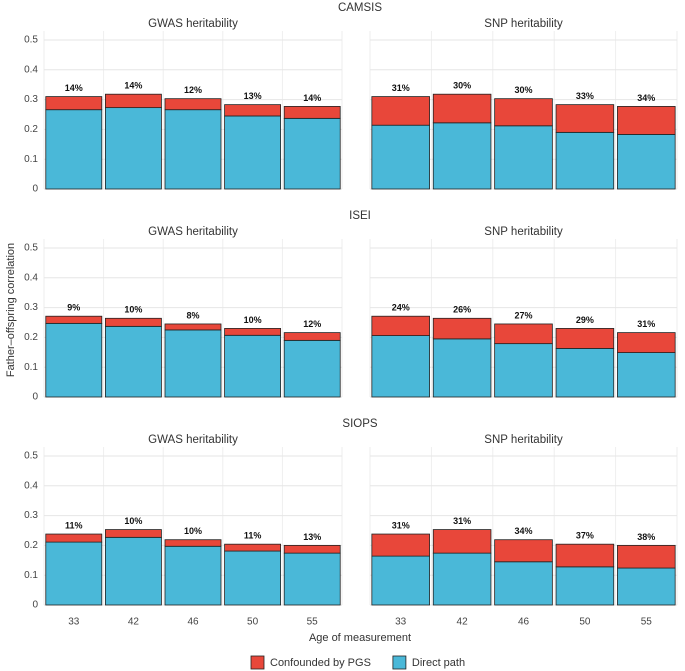  I want to click on bar-annotation: 34%, so click(523, 531).